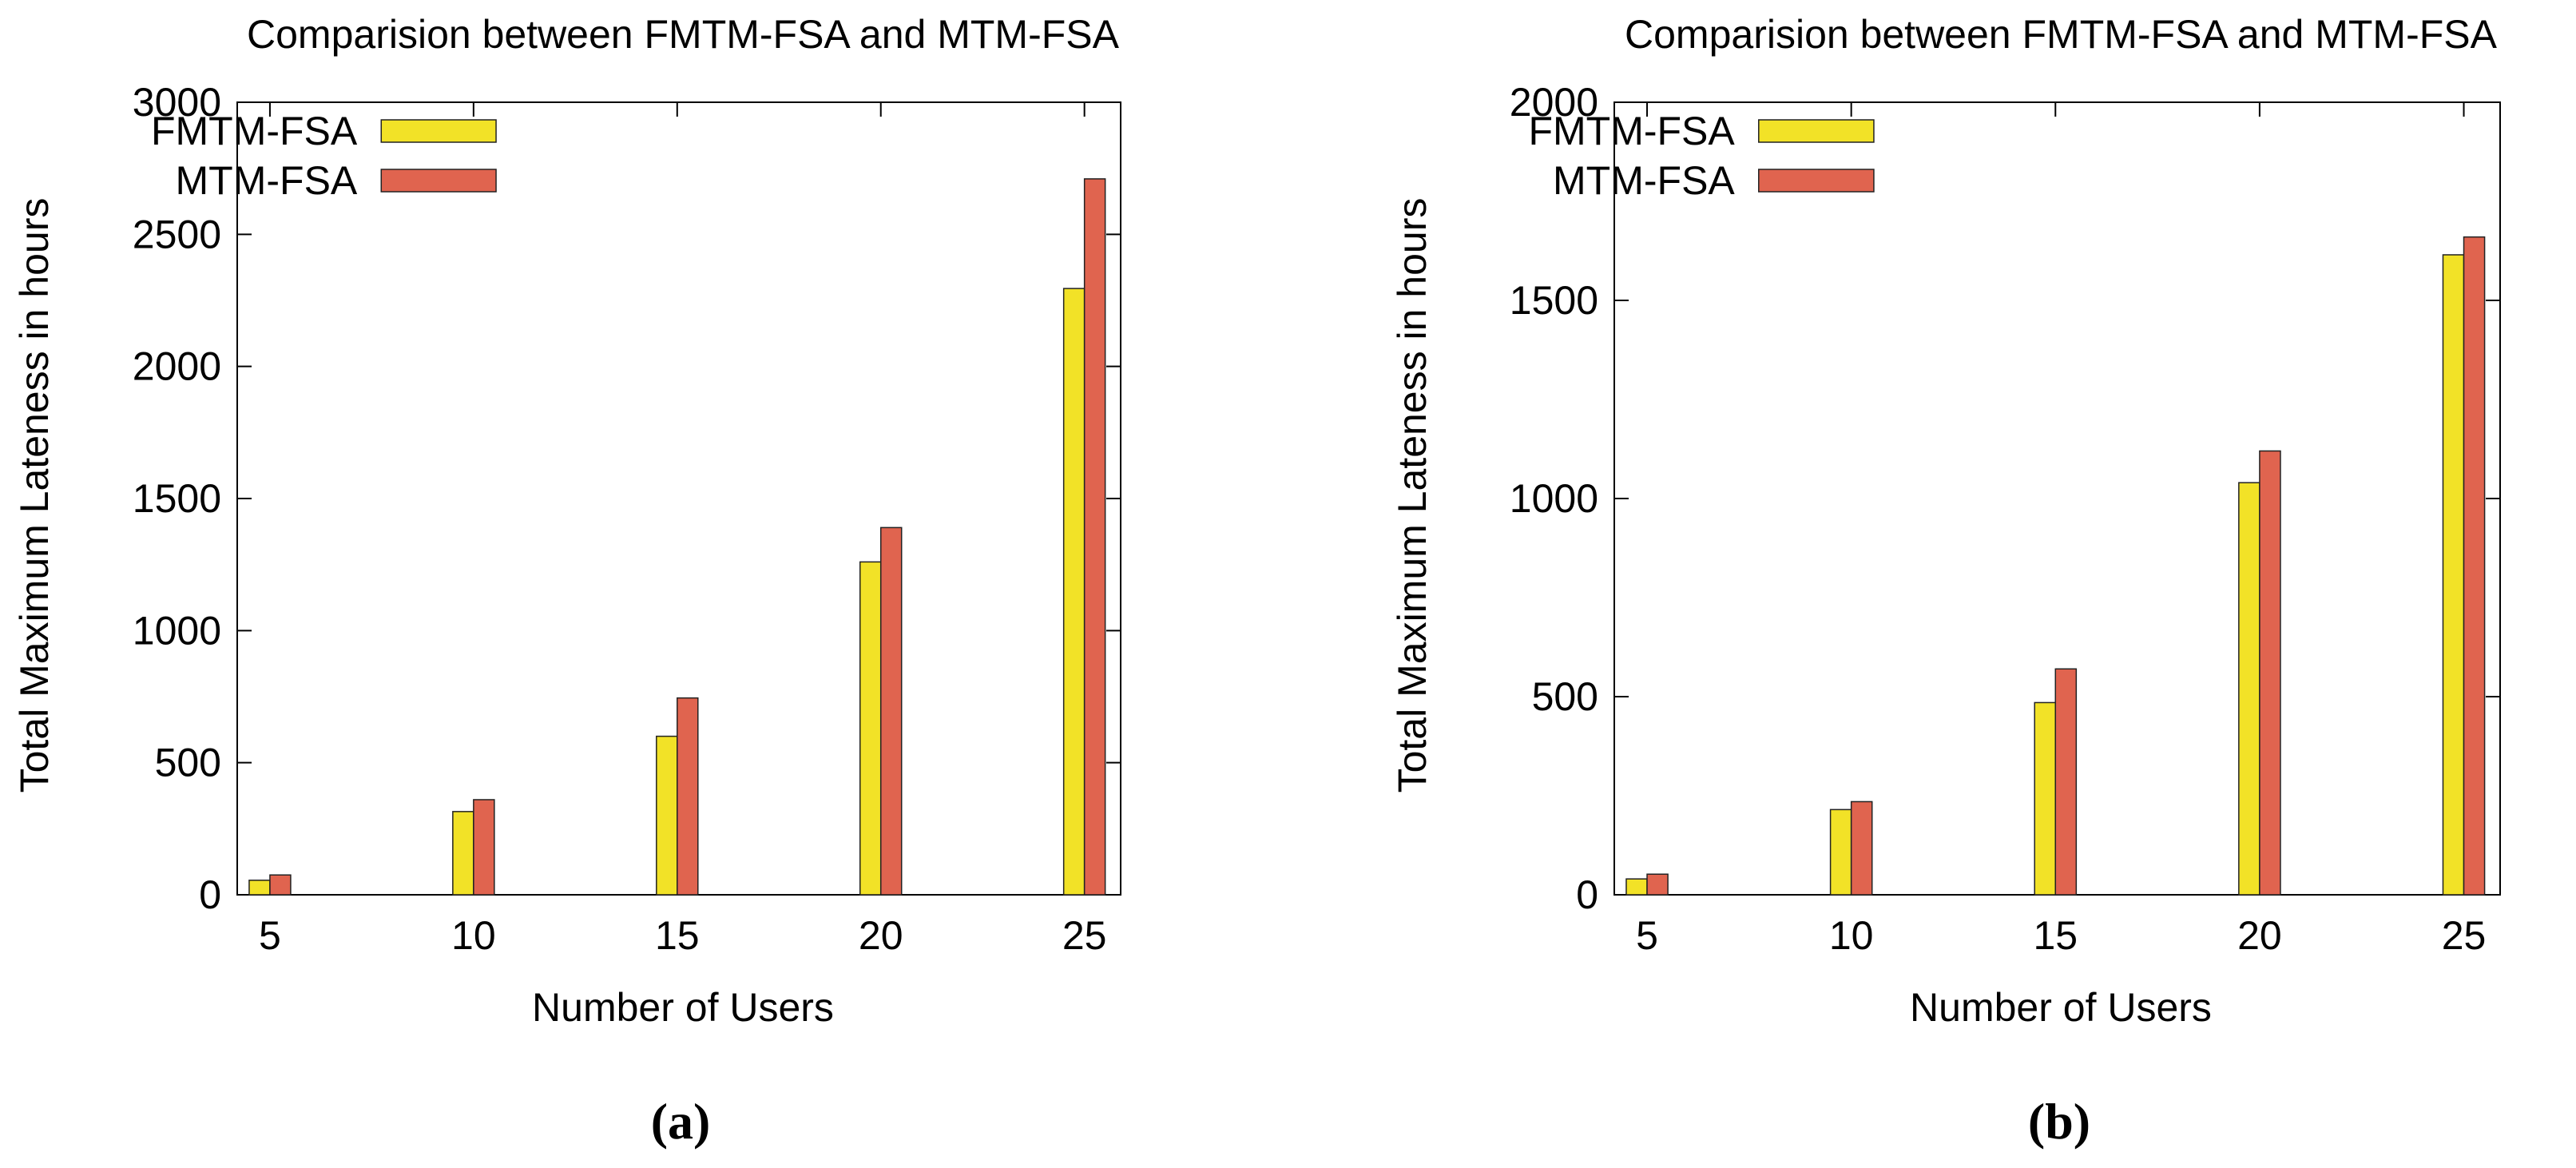 Image resolution: width=2576 pixels, height=1168 pixels. Describe the element at coordinates (177, 102) in the screenshot. I see `y-tick-label: 3000` at that location.